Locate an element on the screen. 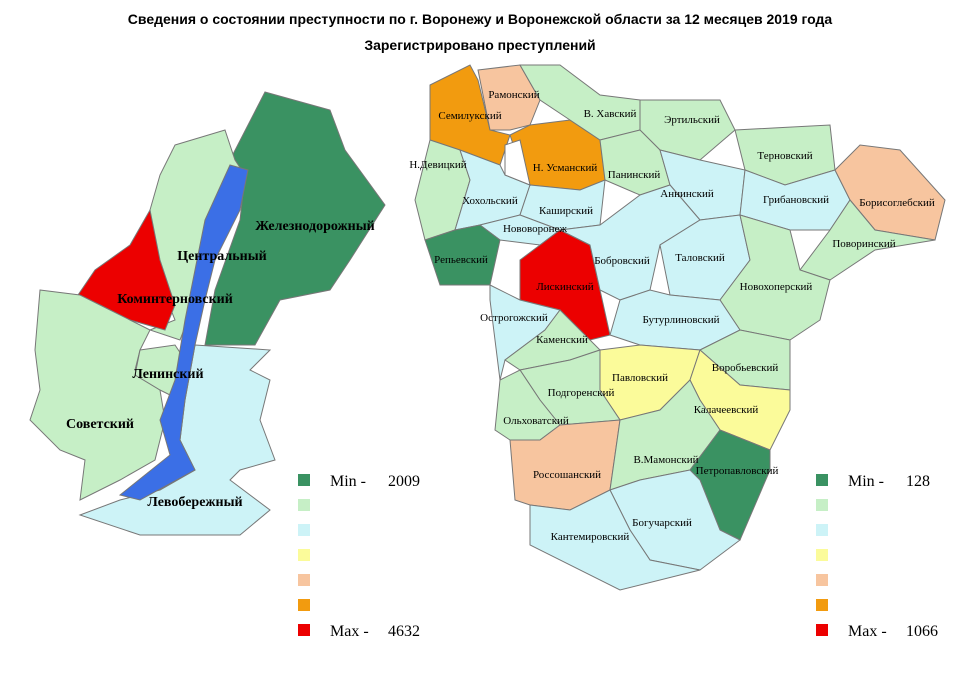  district-label: Лискинский is located at coordinates (564, 287).